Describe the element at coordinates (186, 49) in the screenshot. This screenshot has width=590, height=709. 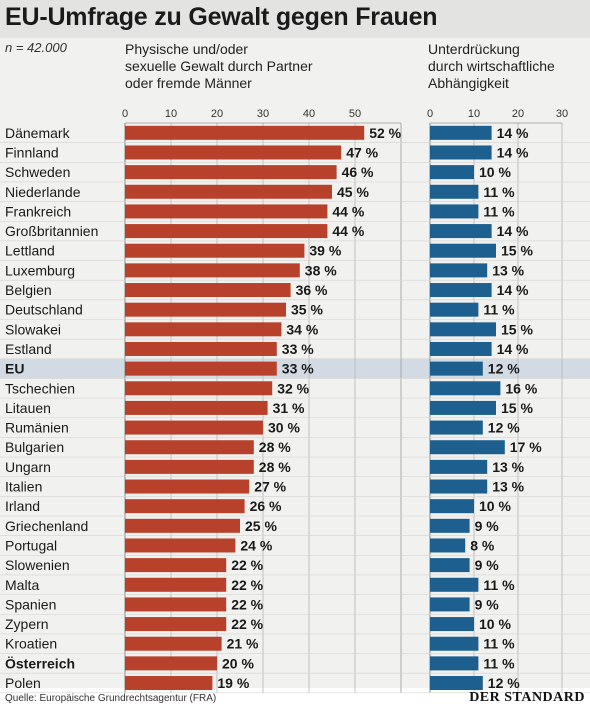
I see `left-panel-title-line: Physische und/oder` at that location.